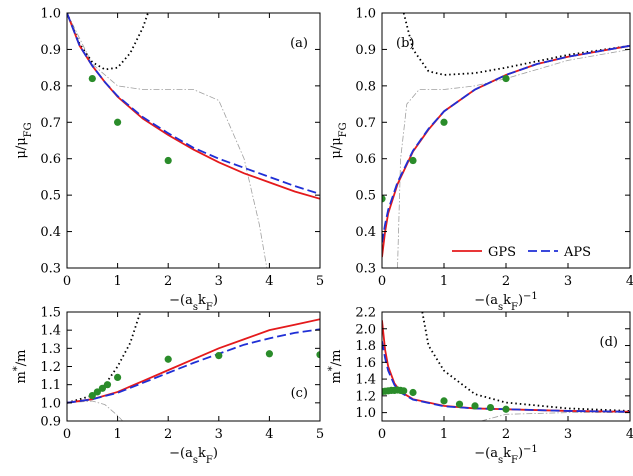 The height and width of the screenshot is (476, 633). Describe the element at coordinates (365, 123) in the screenshot. I see `y-tick-label: 0.7` at that location.